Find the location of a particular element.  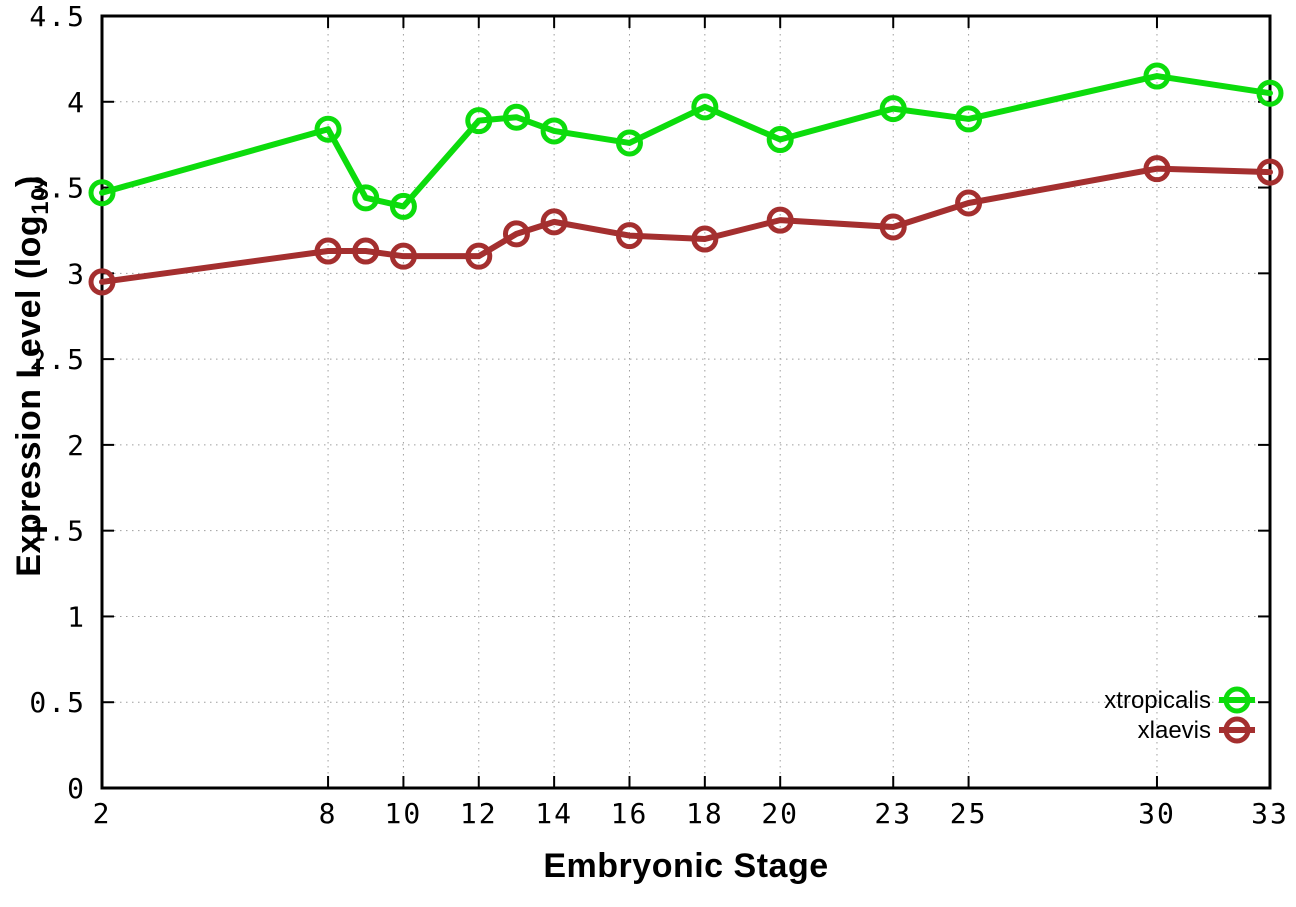

y-axis-title: Expression Level (log10) is located at coordinates (32, 375).